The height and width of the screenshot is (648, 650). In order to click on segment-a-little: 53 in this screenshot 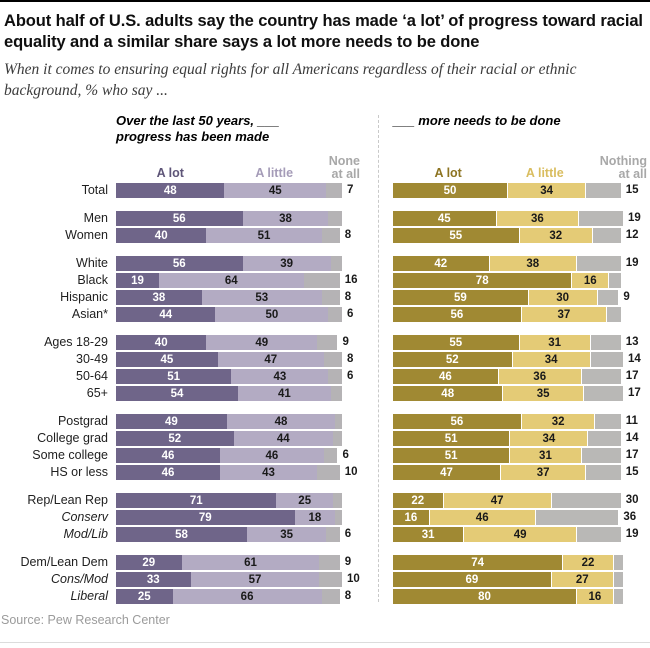, I will do `click(261, 297)`.